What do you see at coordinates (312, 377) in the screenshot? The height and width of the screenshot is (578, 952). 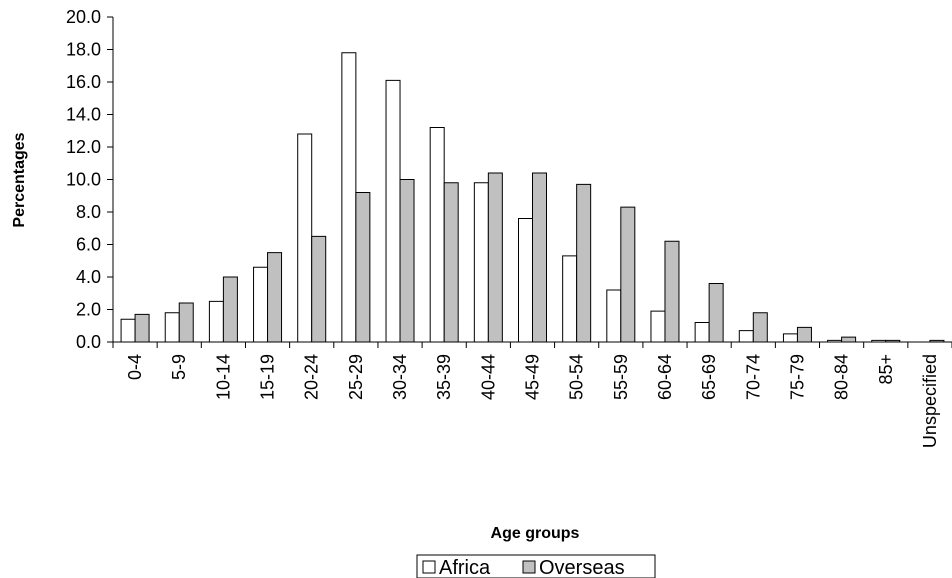 I see `x-tick-label: 20-24` at bounding box center [312, 377].